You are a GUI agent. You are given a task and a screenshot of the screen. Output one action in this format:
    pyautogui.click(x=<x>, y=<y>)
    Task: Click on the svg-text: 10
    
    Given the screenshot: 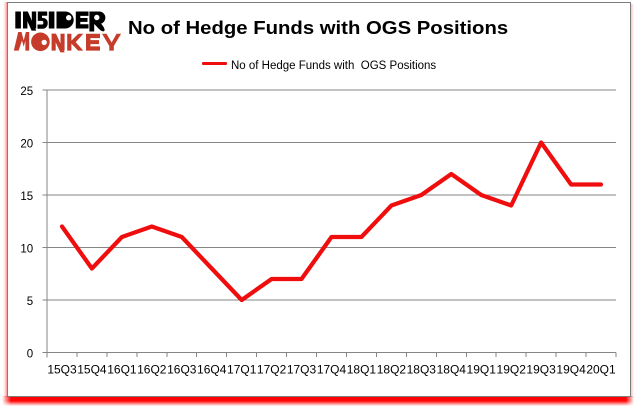 What is the action you would take?
    pyautogui.click(x=26, y=250)
    